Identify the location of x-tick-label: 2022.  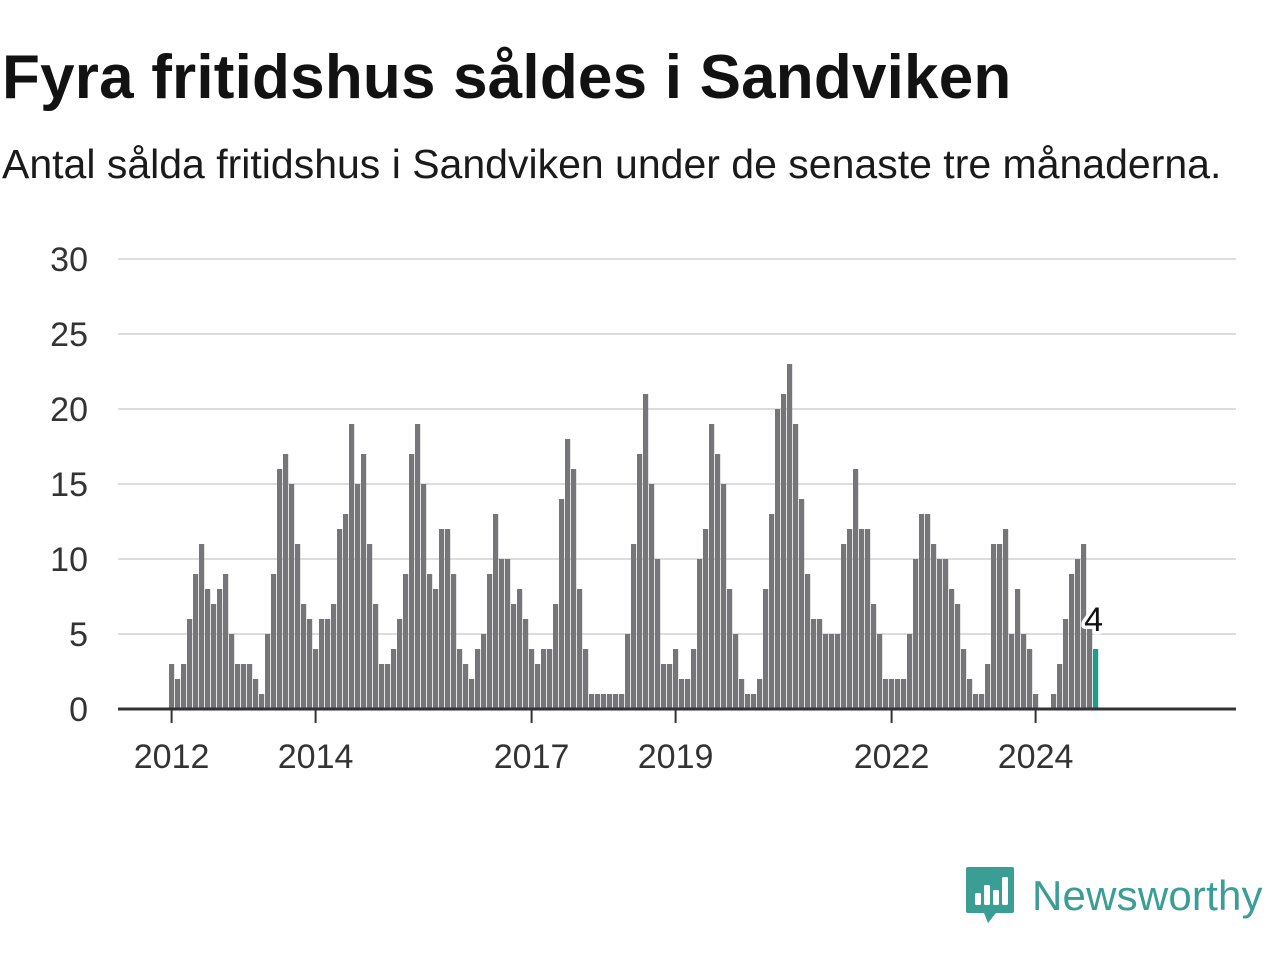
(892, 757).